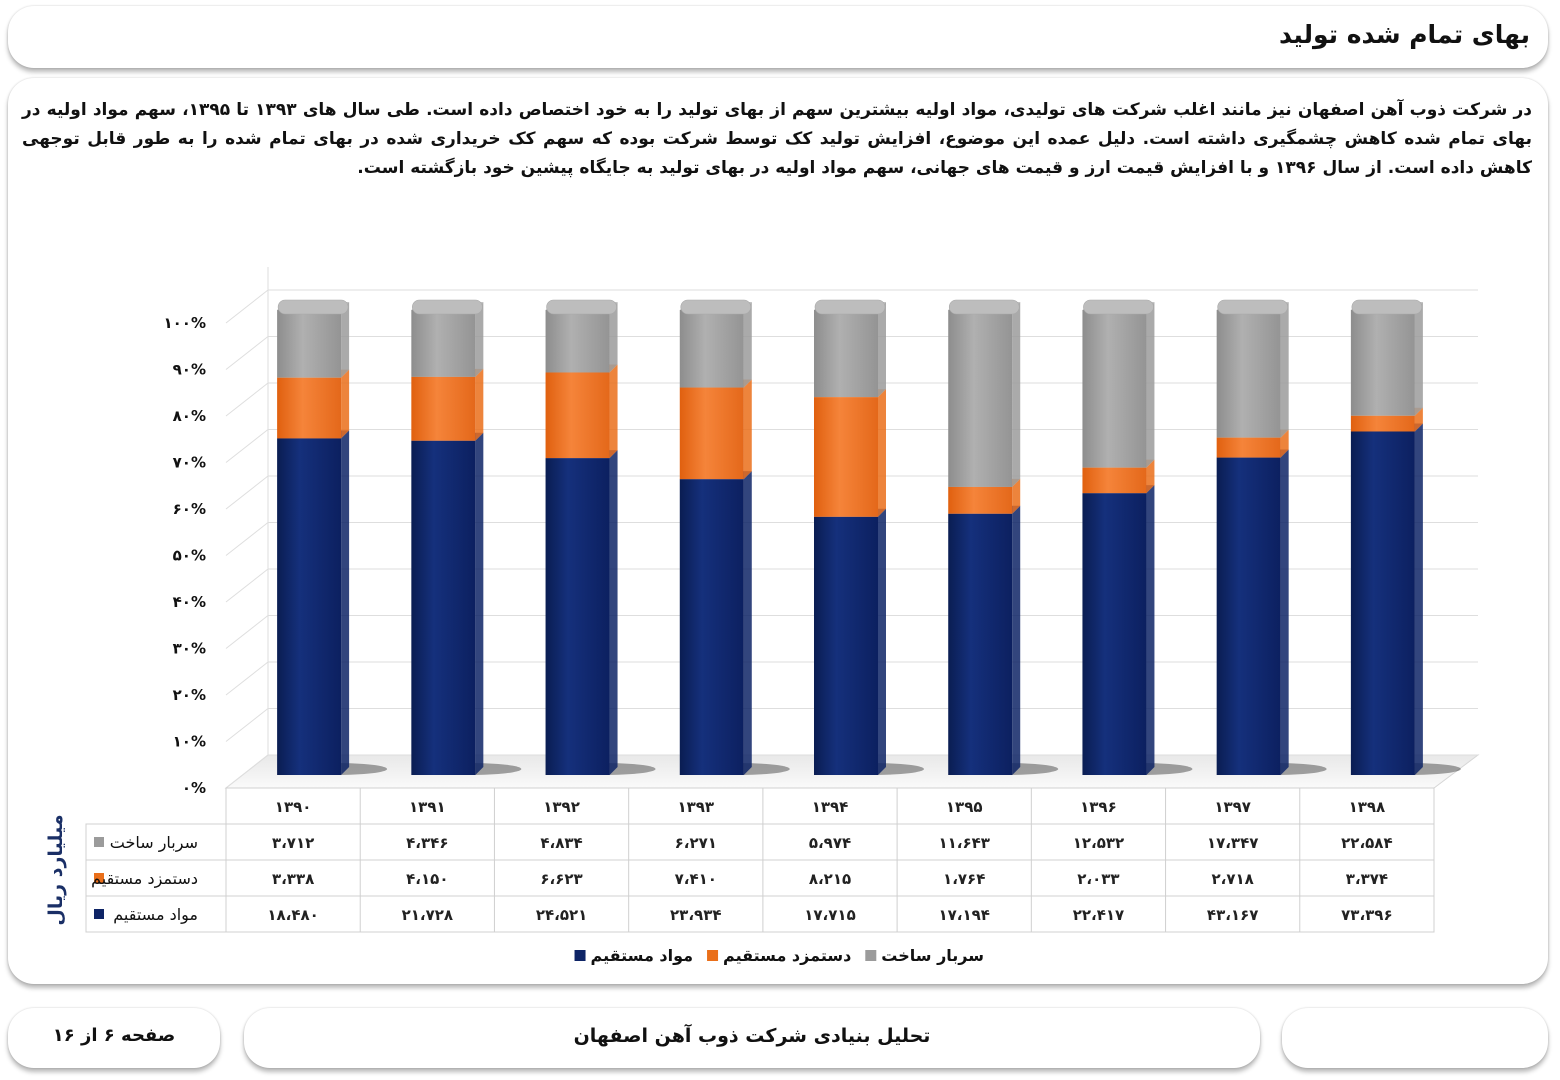 This screenshot has width=1560, height=1080. I want to click on table-row-label: دستمزد مستقیم, so click(144, 879).